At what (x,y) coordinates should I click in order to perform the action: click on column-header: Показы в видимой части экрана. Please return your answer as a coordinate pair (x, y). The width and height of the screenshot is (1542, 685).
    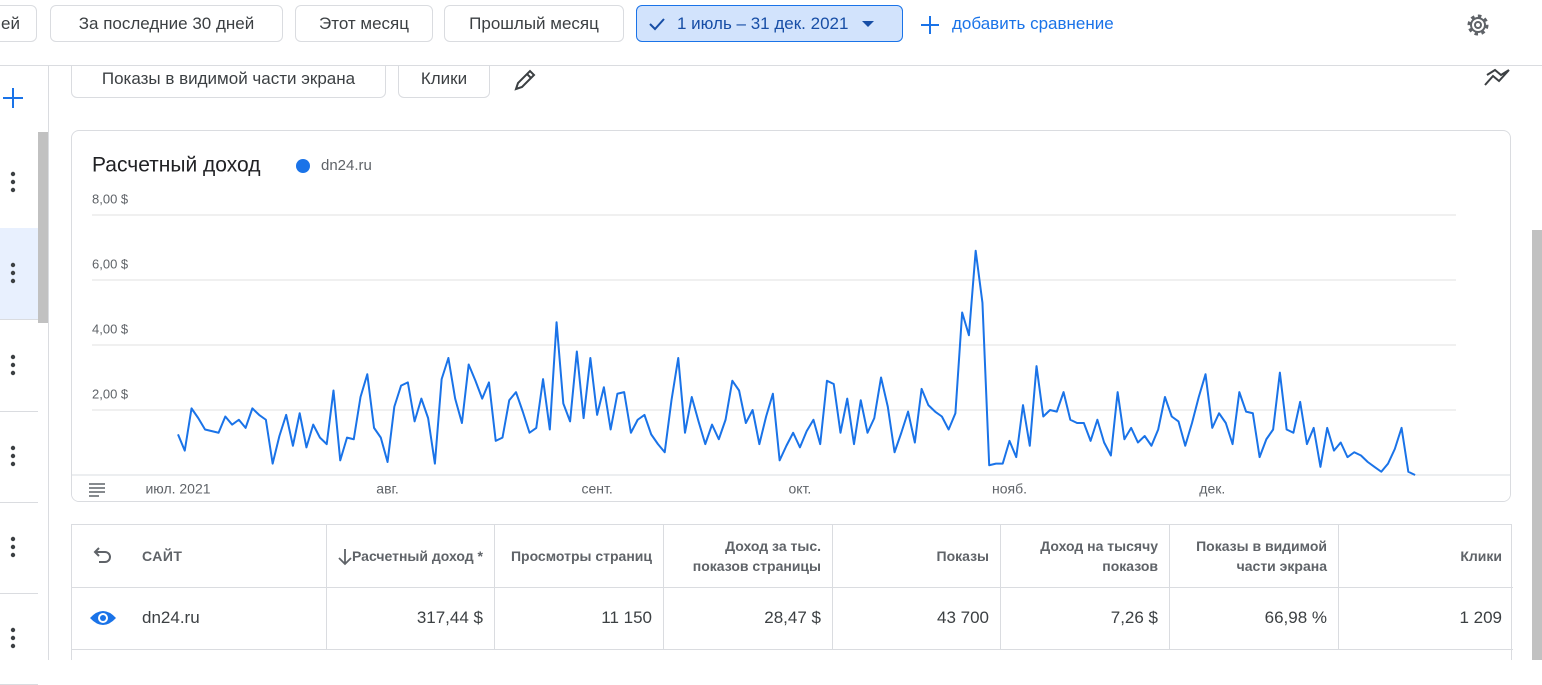
    Looking at the image, I should click on (1261, 556).